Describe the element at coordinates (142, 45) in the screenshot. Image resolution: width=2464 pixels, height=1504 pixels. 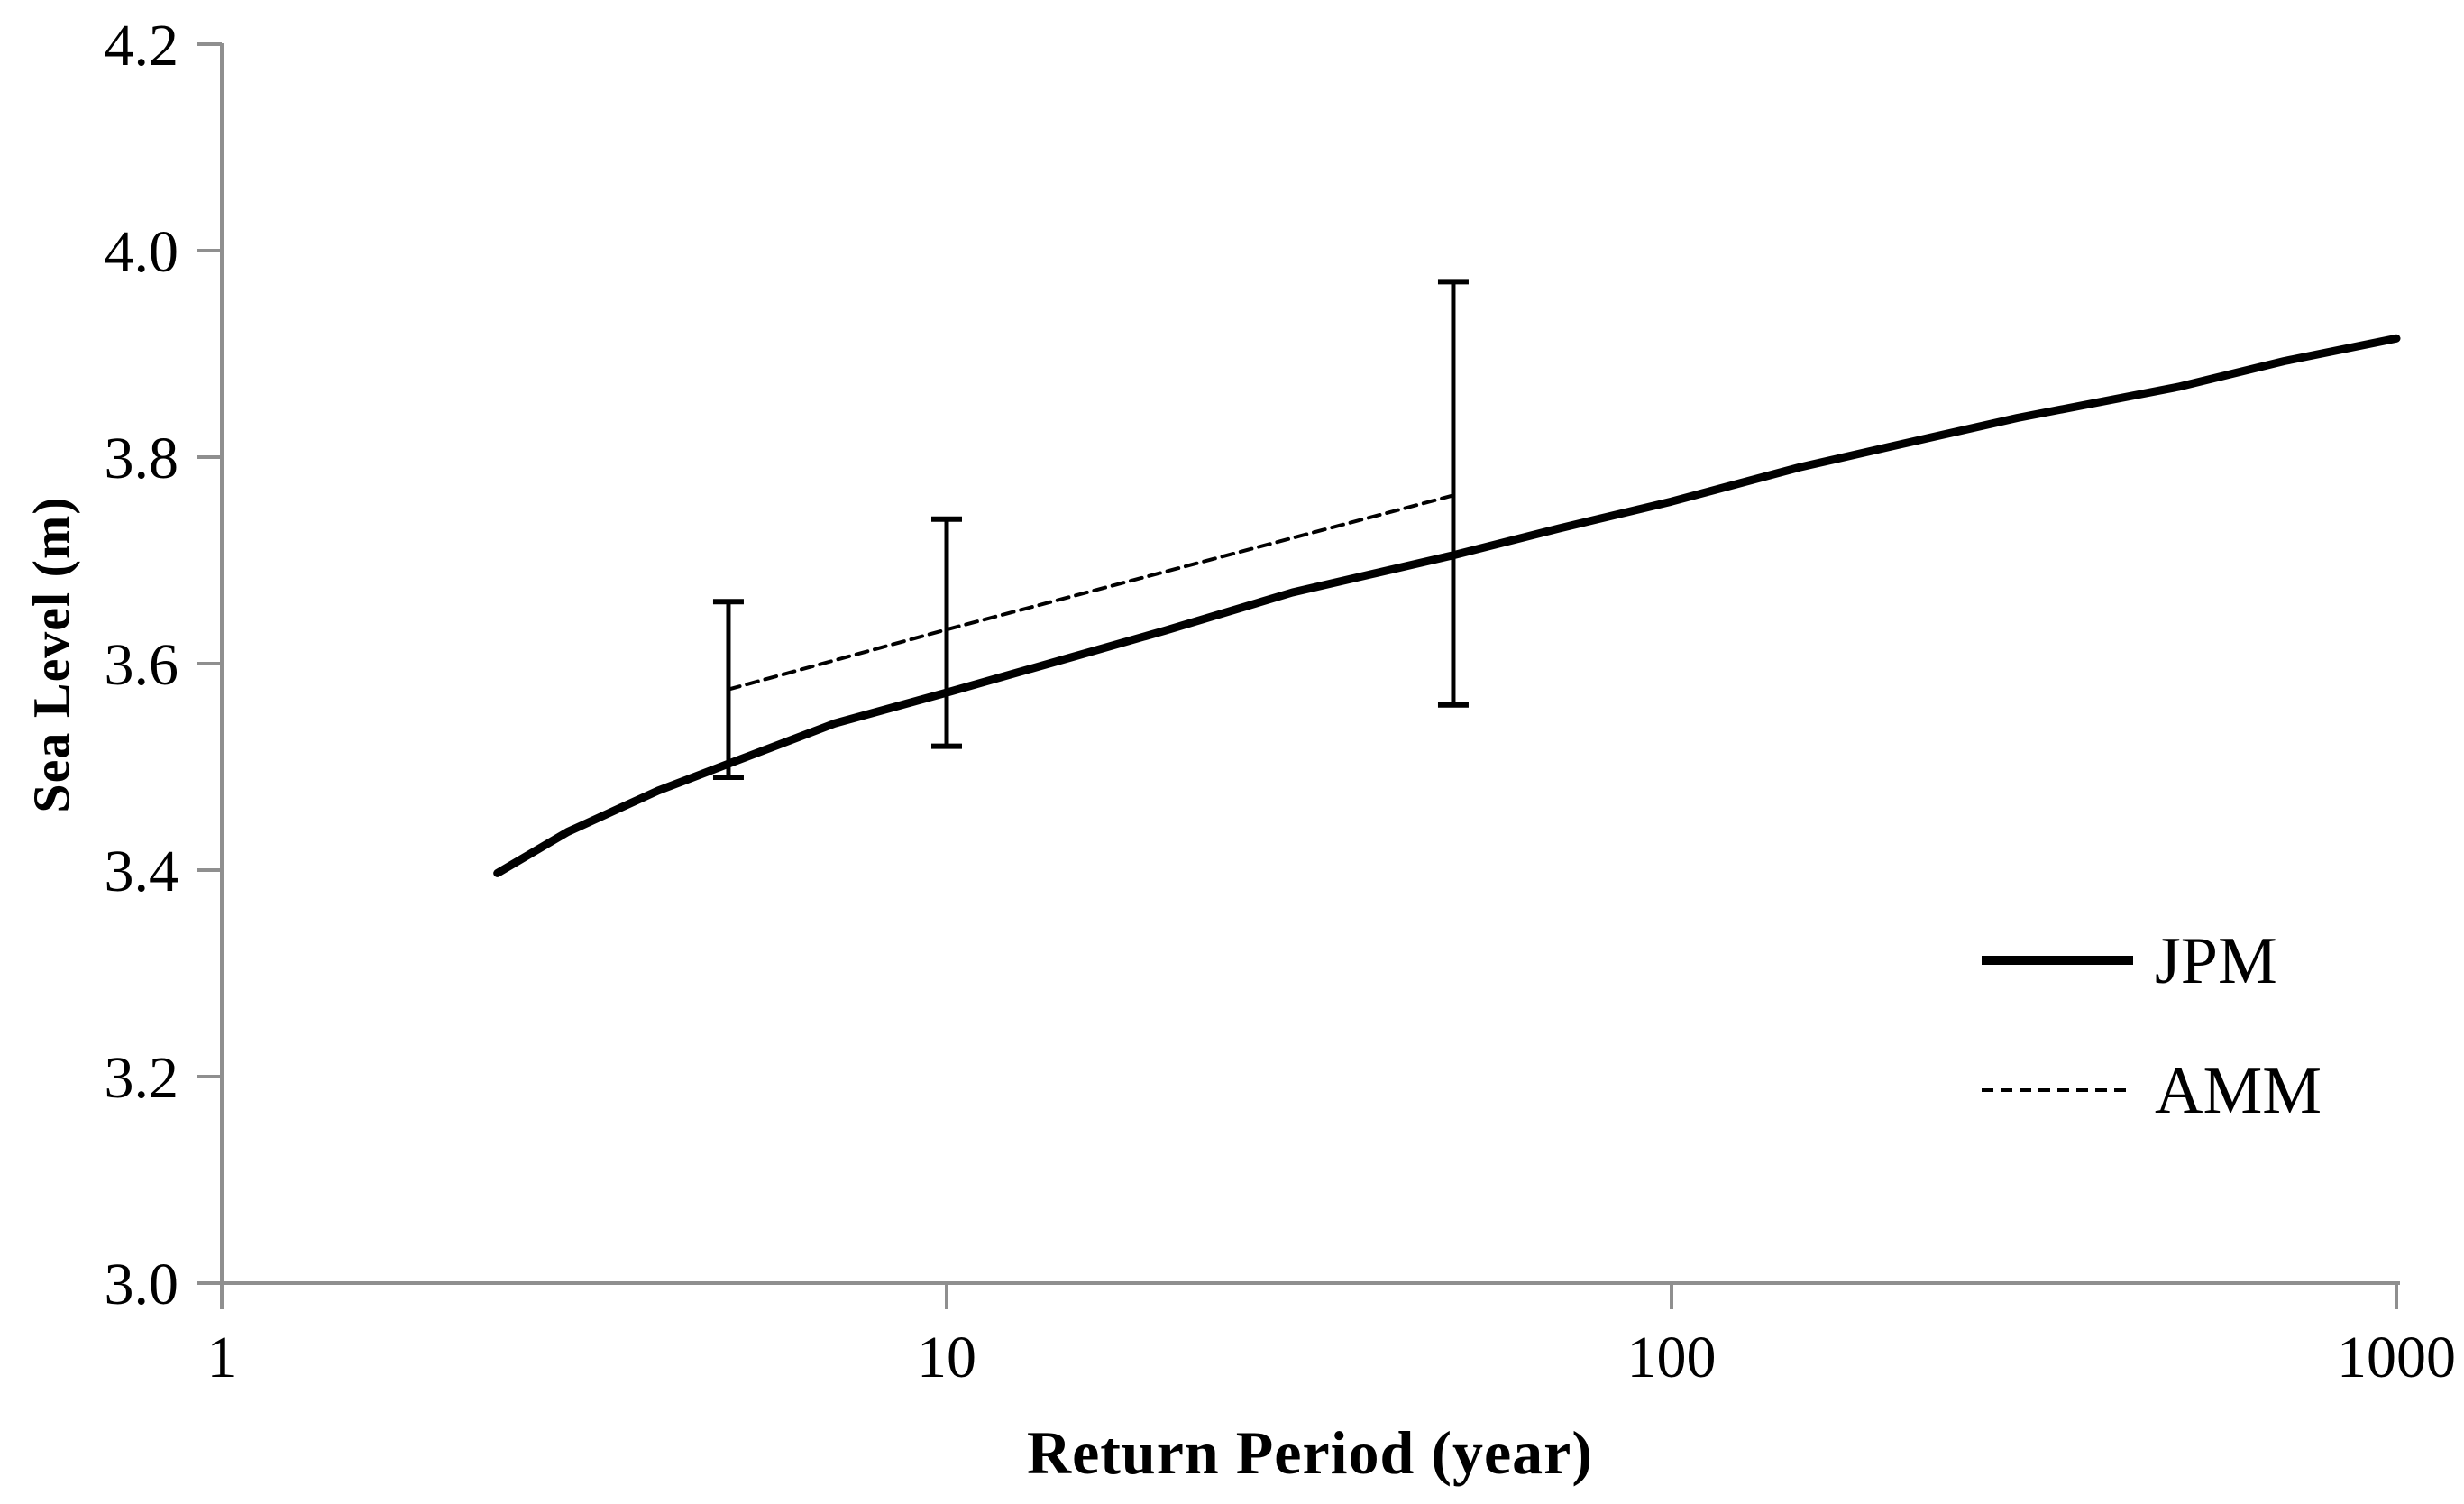
I see `y-tick-label: 4.2` at that location.